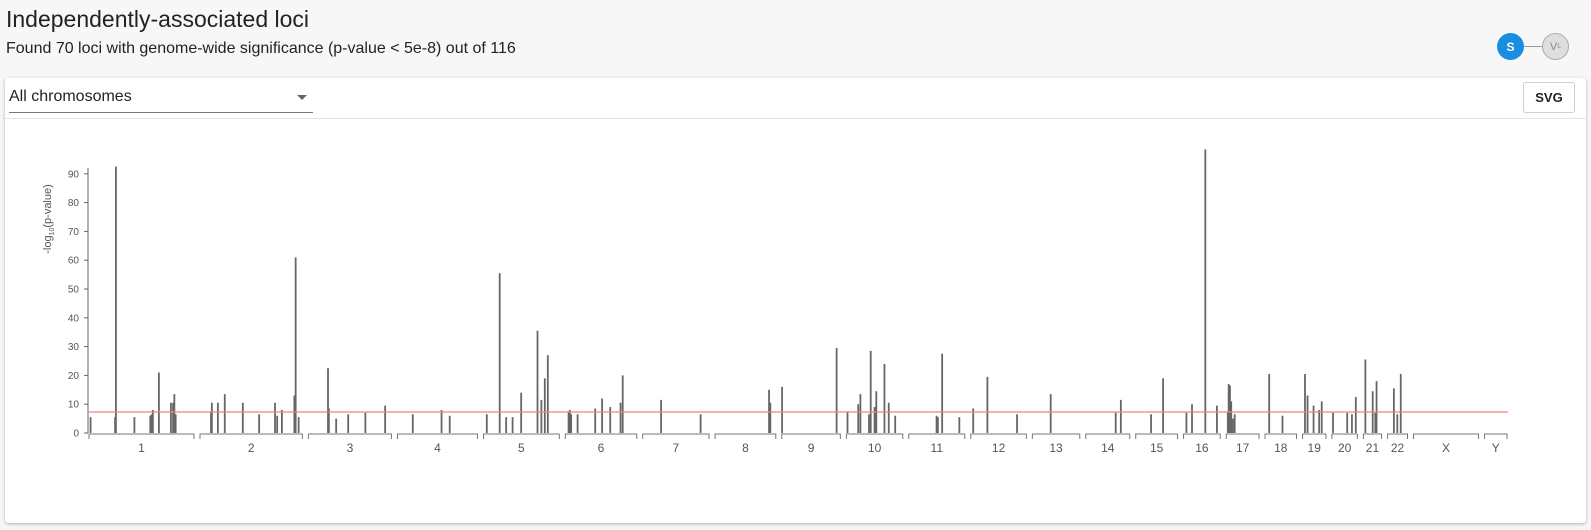  I want to click on chromosome-label: Y, so click(1496, 448).